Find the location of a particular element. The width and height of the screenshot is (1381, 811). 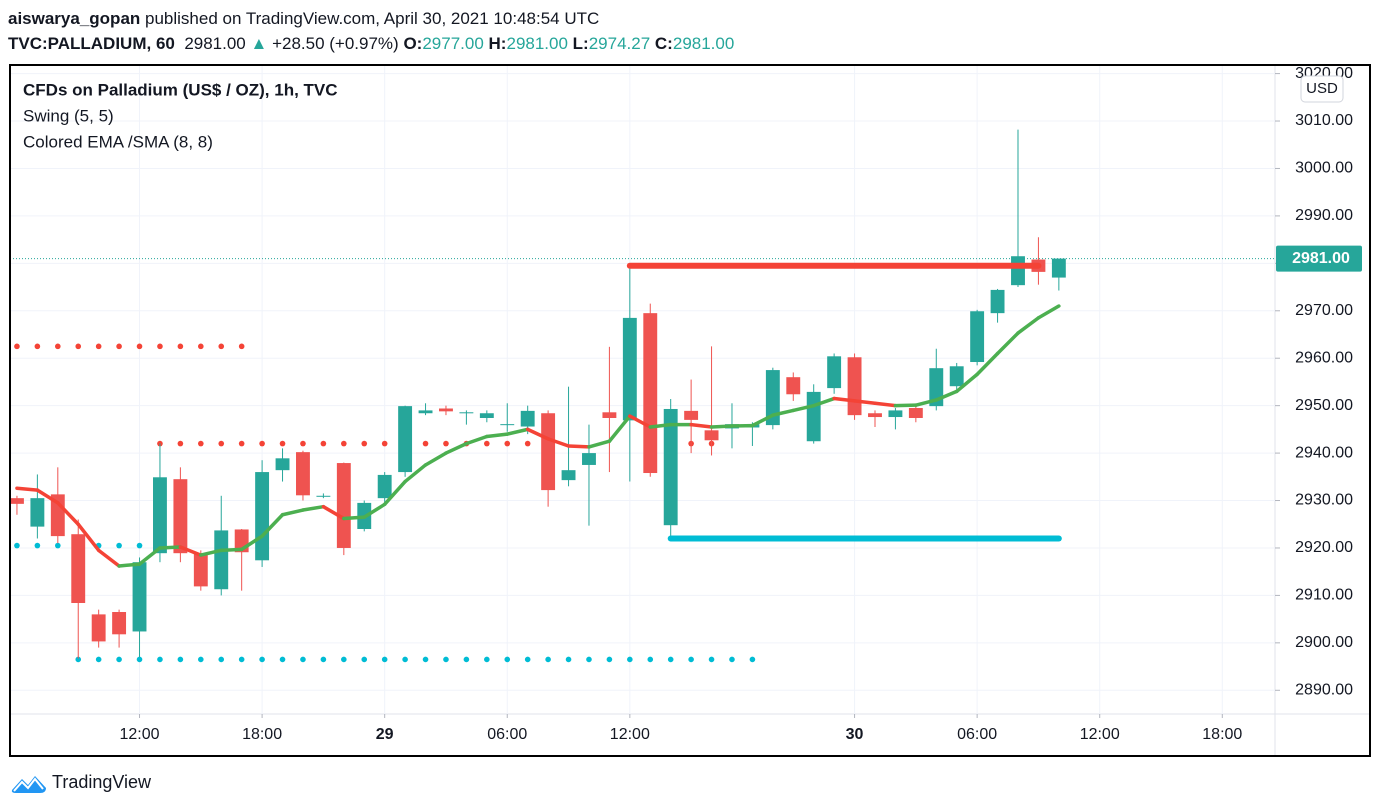

y-tick-label: 2940.00 is located at coordinates (1324, 452).